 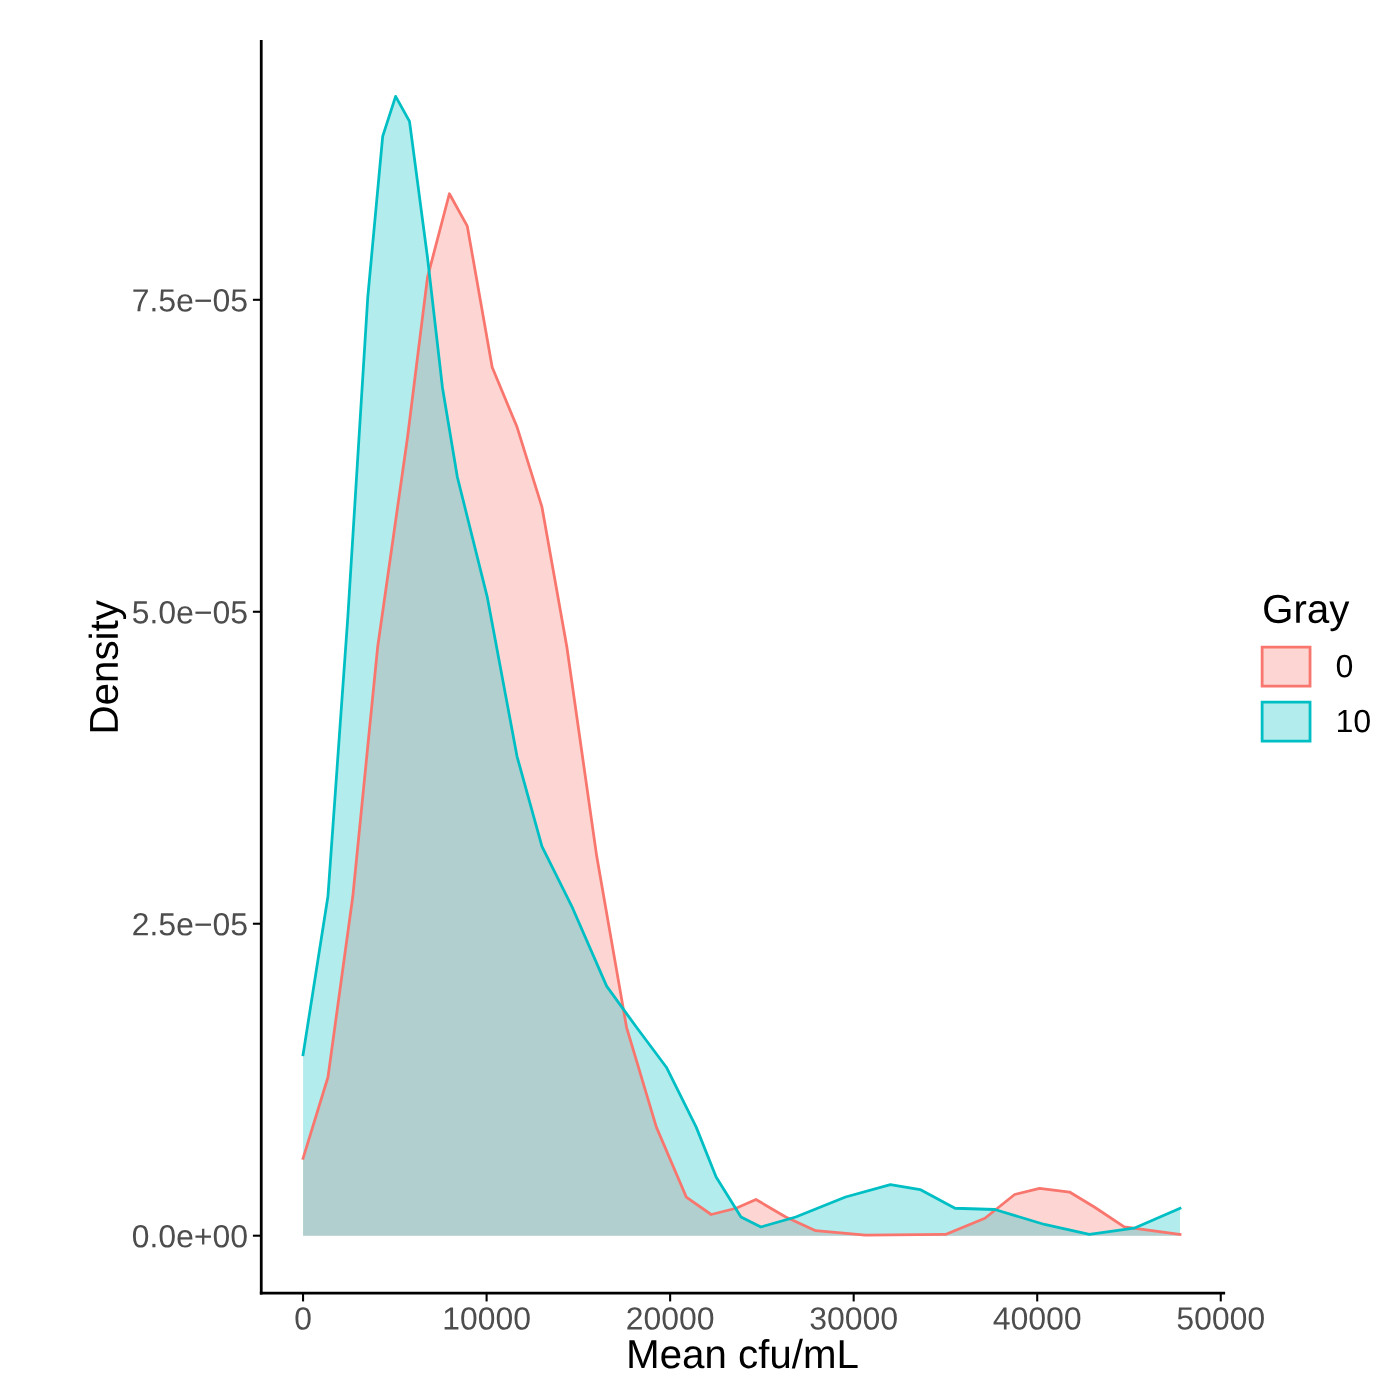 What do you see at coordinates (190, 924) in the screenshot?
I see `y-tick-label: 2.5e−05` at bounding box center [190, 924].